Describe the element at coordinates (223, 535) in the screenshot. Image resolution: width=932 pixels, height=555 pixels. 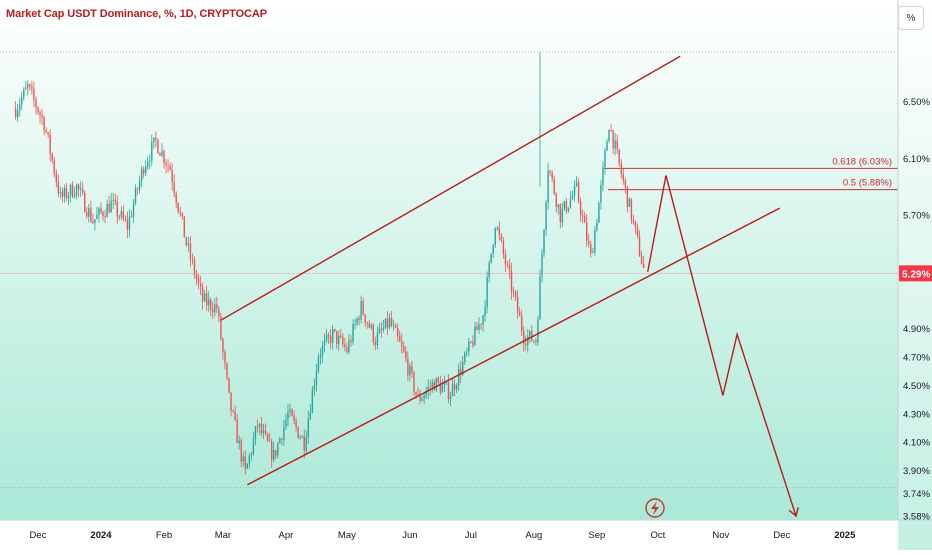
I see `x-tick-label: Mar` at that location.